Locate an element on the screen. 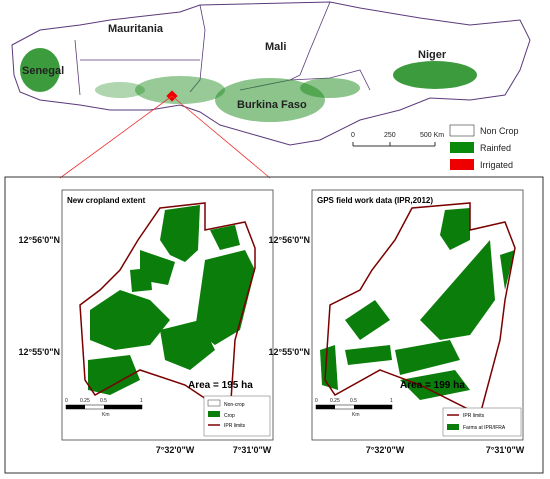 This screenshot has width=550, height=479. panel-title: GPS field work data (IPR,2012) is located at coordinates (375, 200).